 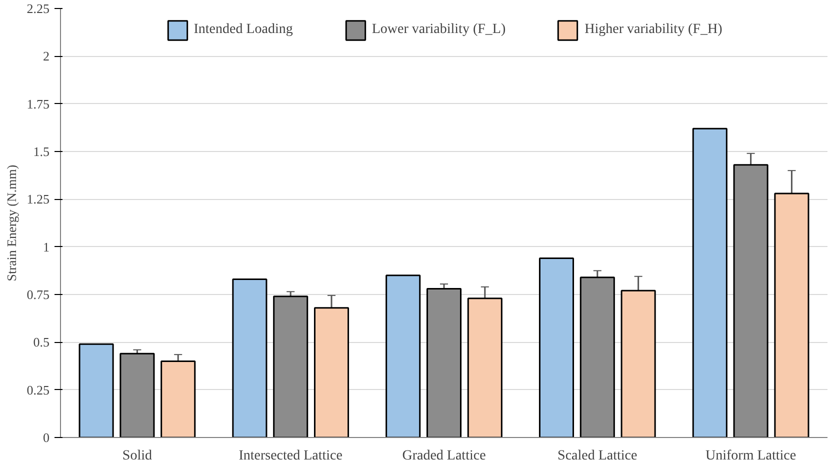 What do you see at coordinates (653, 30) in the screenshot?
I see `legend-label: Higher variability (F_H)` at bounding box center [653, 30].